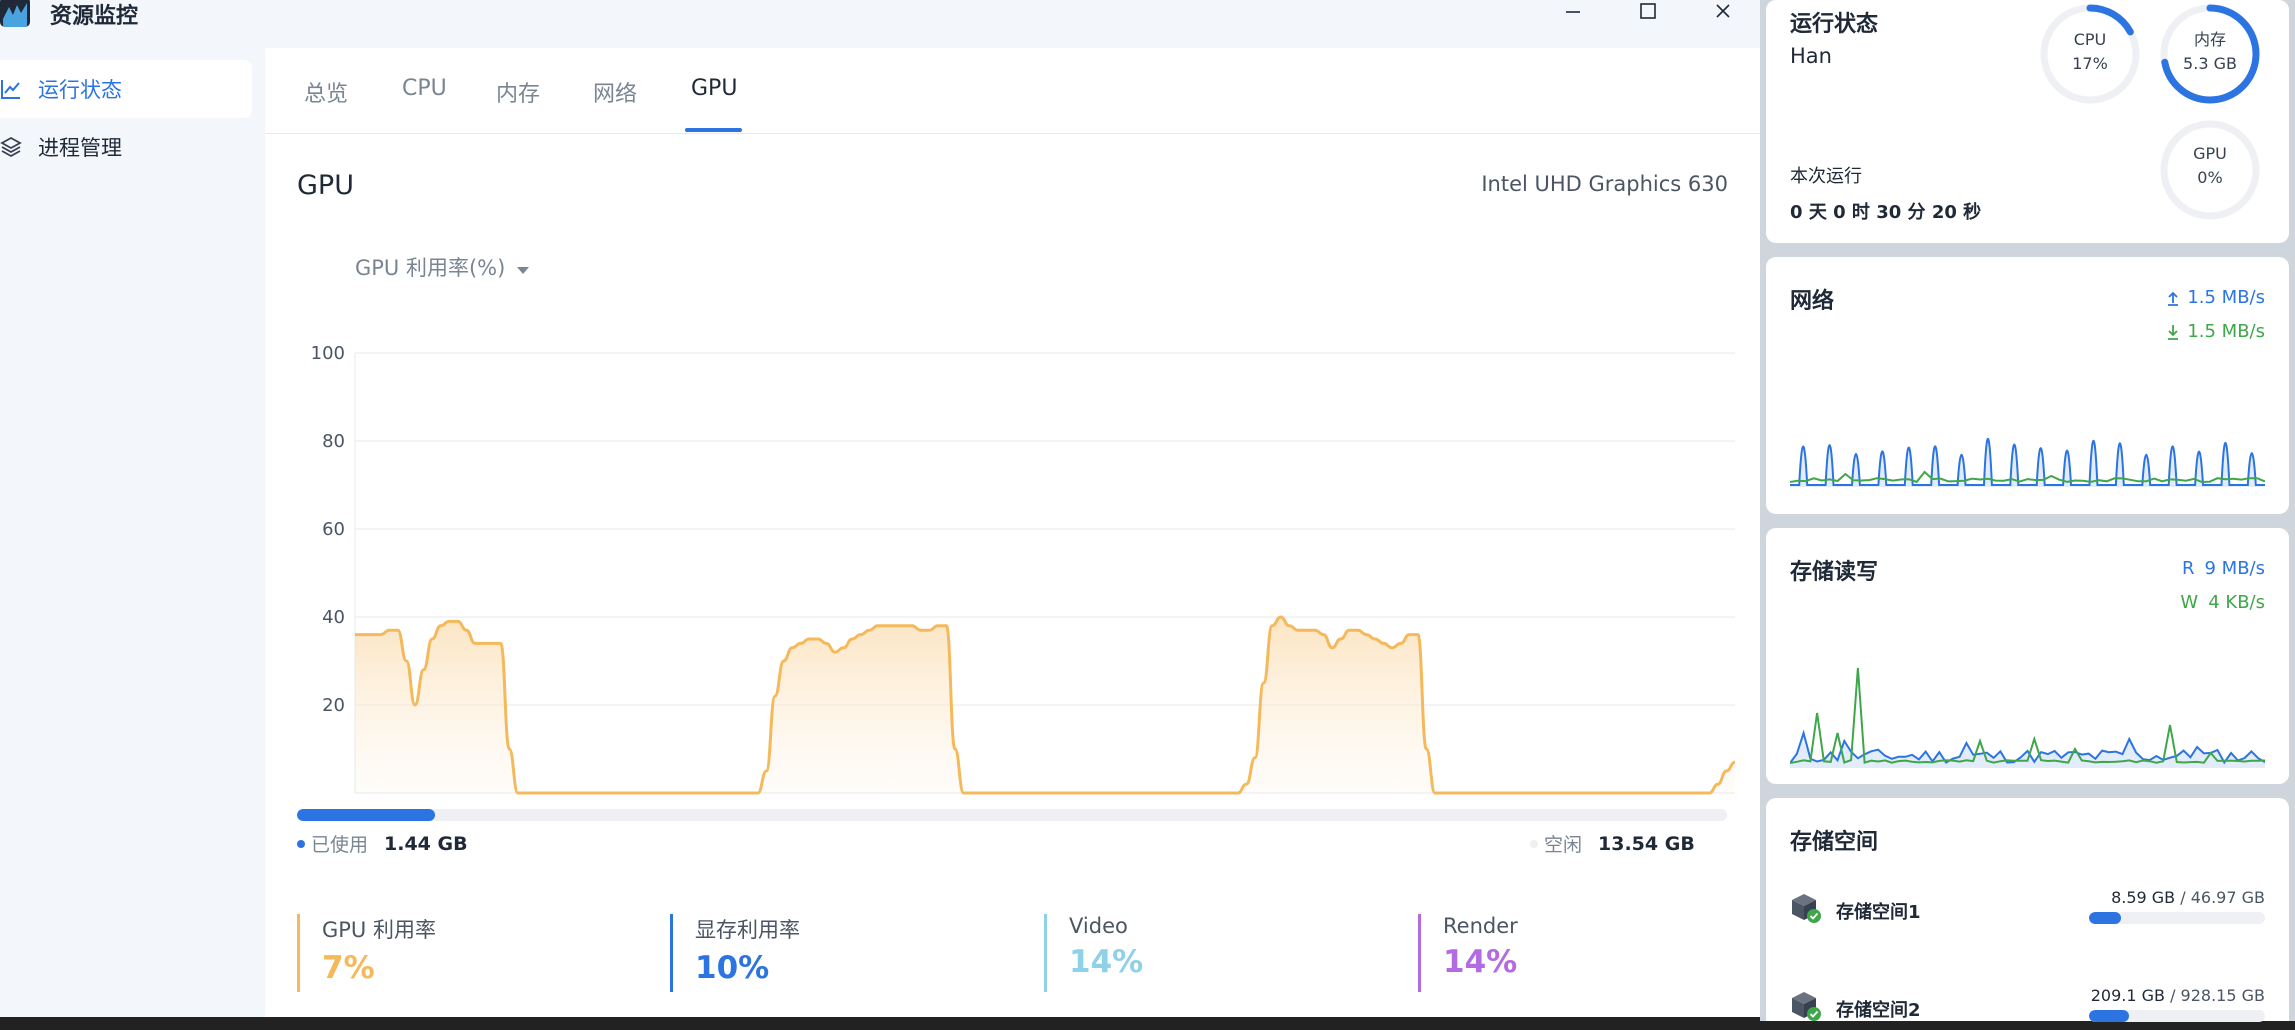  I want to click on metric-dropdown-value: GPU 利用率(%), so click(430, 268).